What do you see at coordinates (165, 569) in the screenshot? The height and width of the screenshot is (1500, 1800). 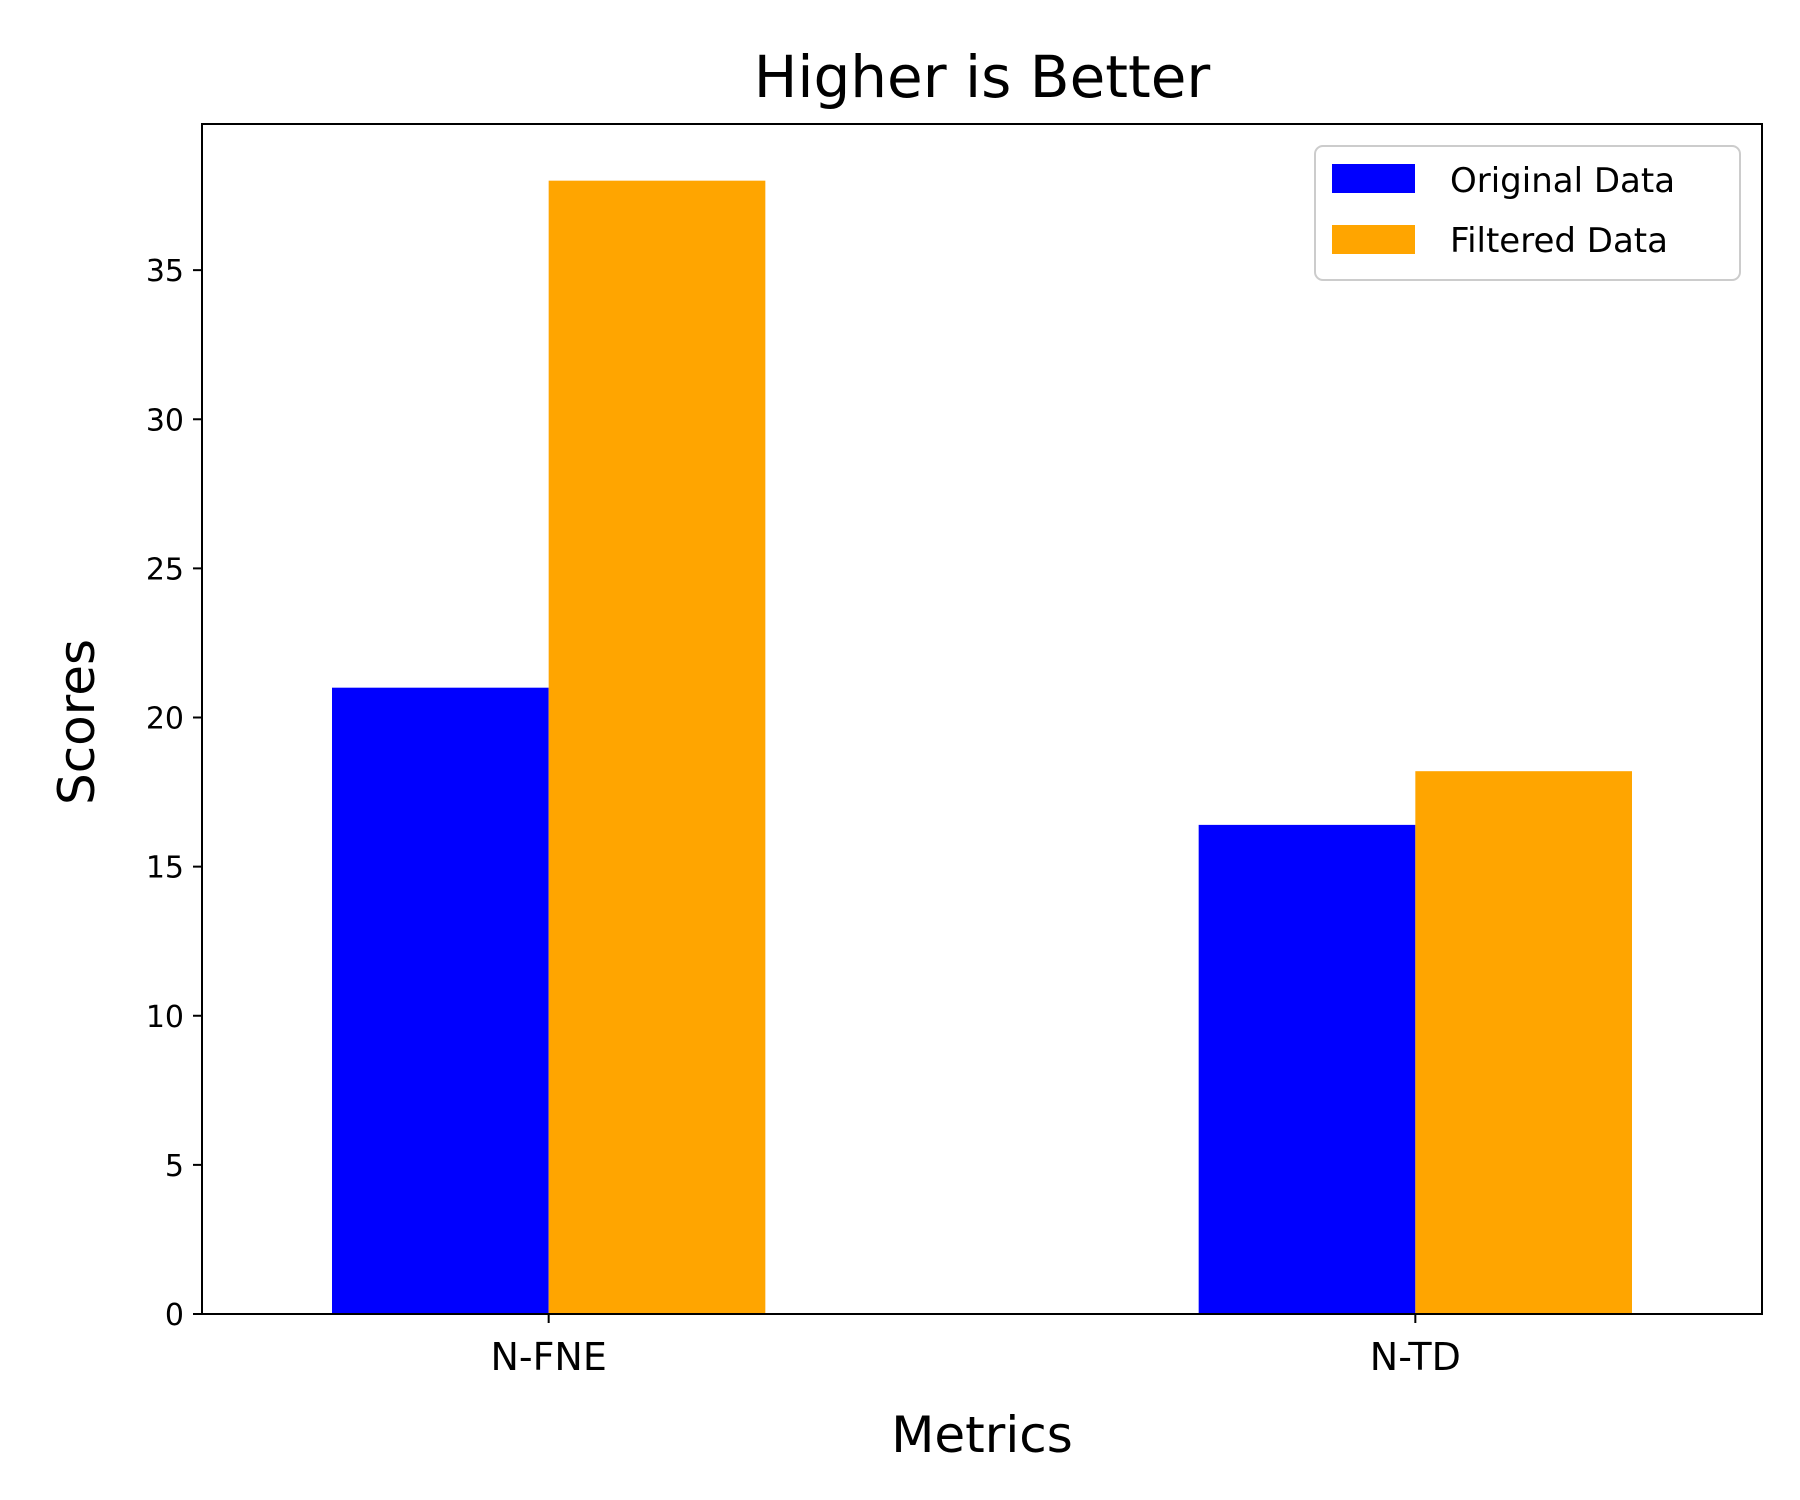 I see `y-tick-label-25: 25` at bounding box center [165, 569].